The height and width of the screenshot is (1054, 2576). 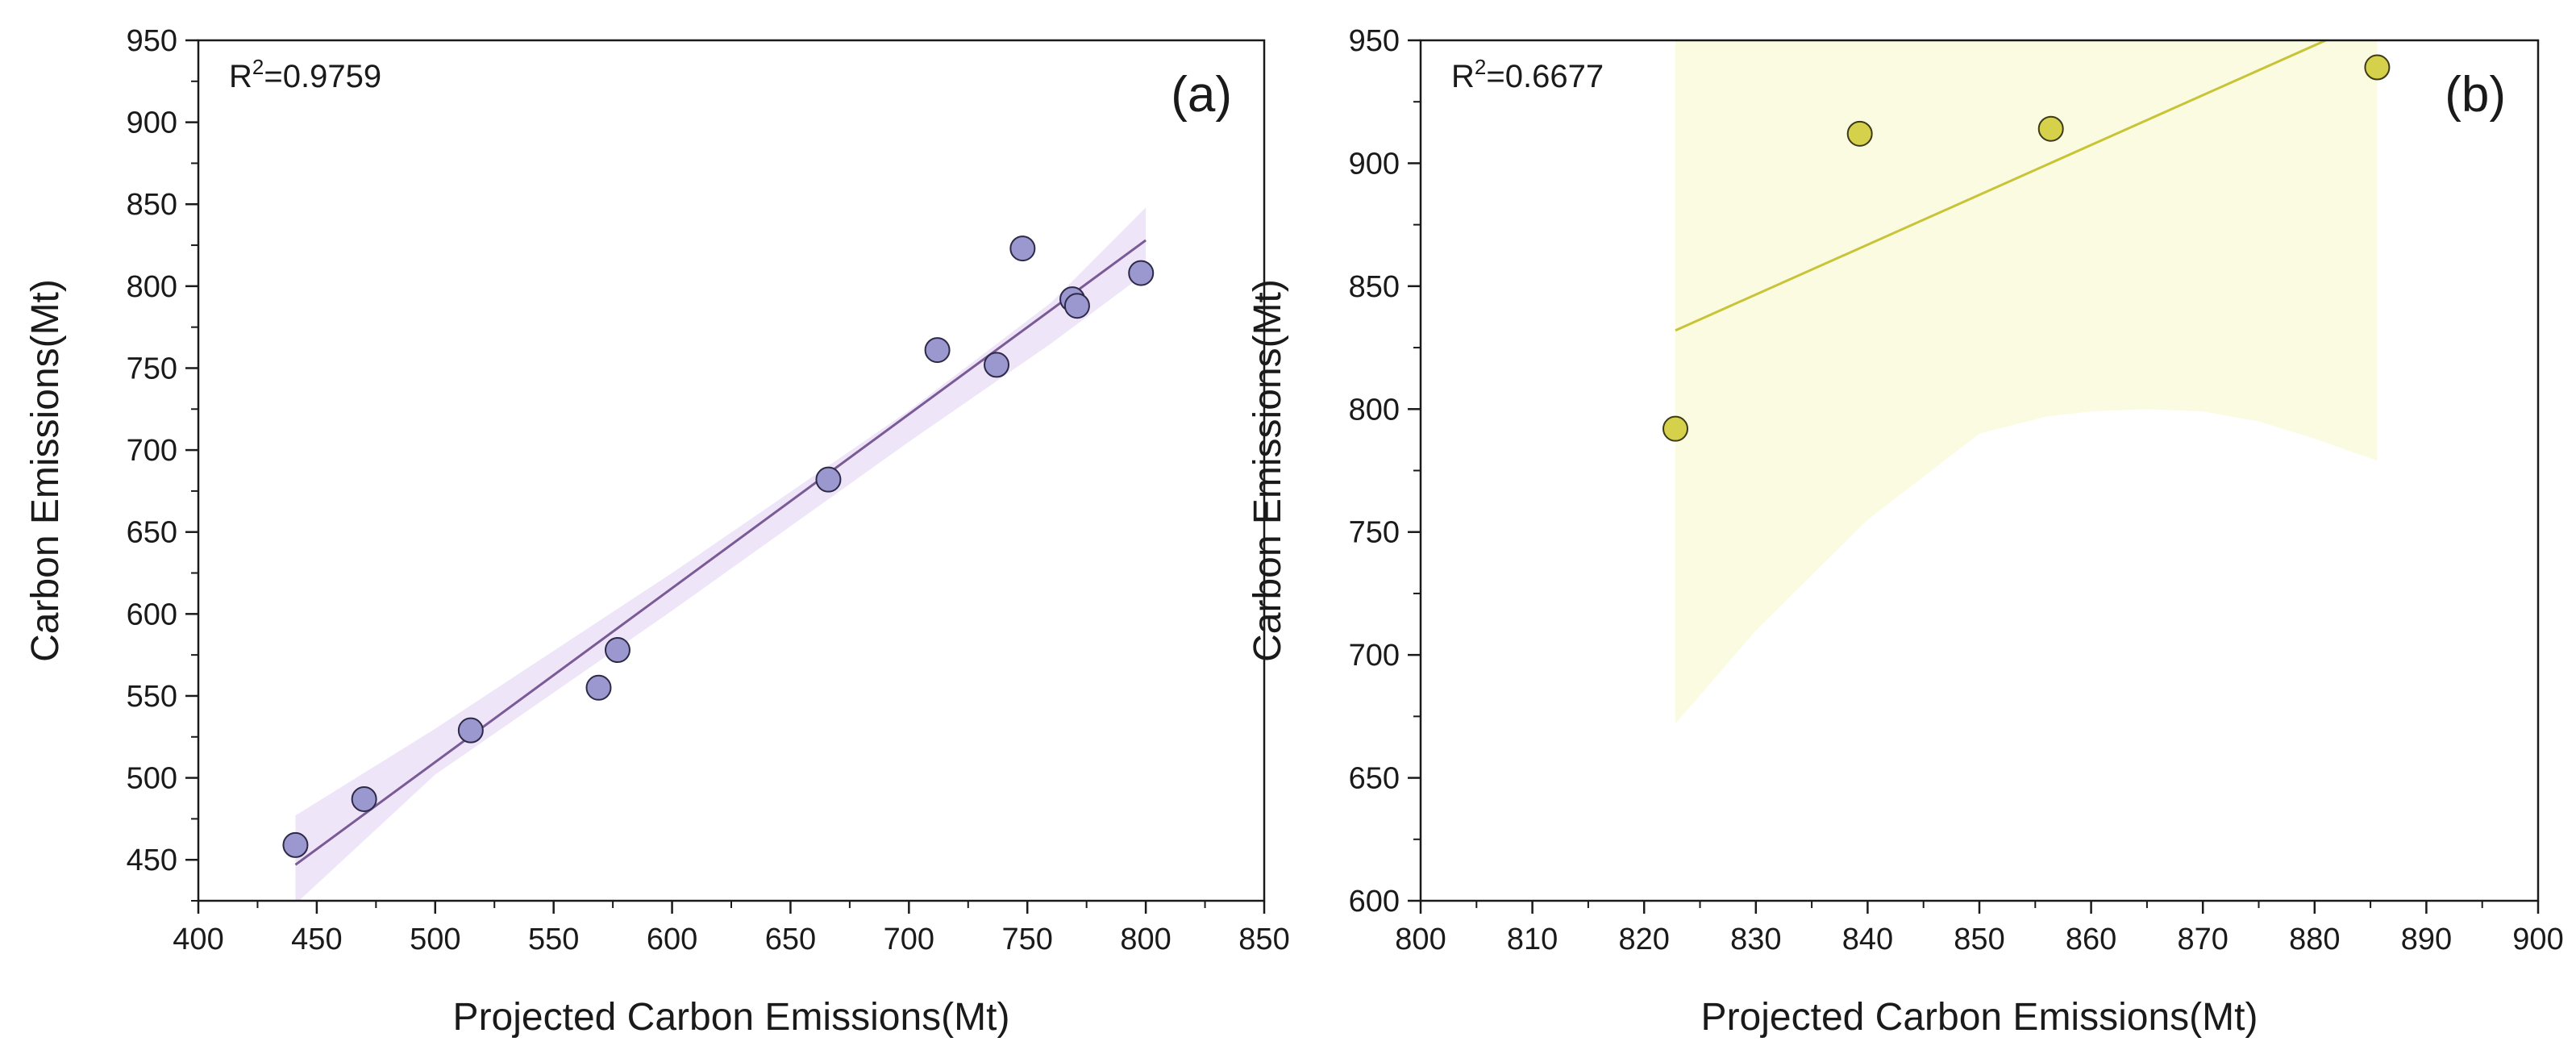 What do you see at coordinates (790, 939) in the screenshot?
I see `x-tick-label: 650` at bounding box center [790, 939].